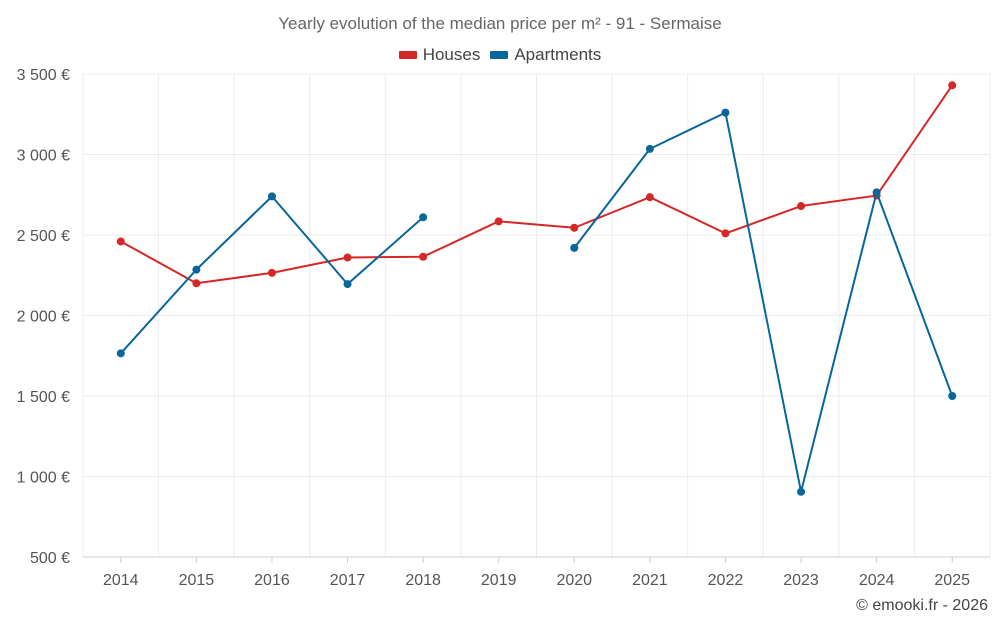  Describe the element at coordinates (121, 580) in the screenshot. I see `x-tick-label: 2014` at that location.